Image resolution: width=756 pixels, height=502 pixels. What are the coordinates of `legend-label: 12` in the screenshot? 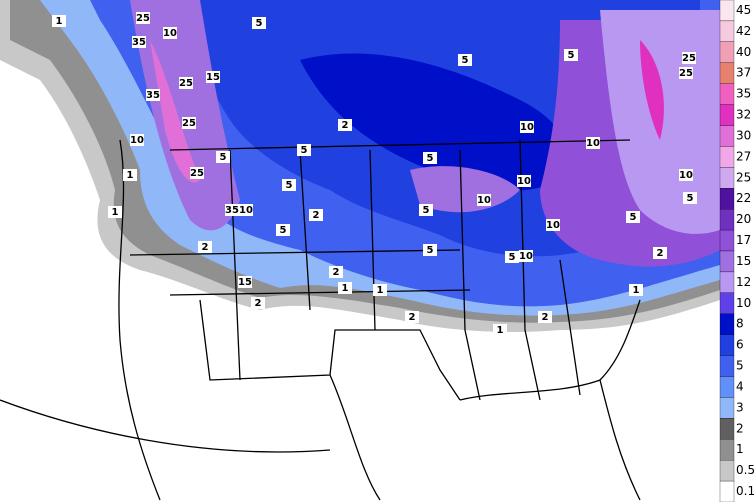 It's located at (743, 282).